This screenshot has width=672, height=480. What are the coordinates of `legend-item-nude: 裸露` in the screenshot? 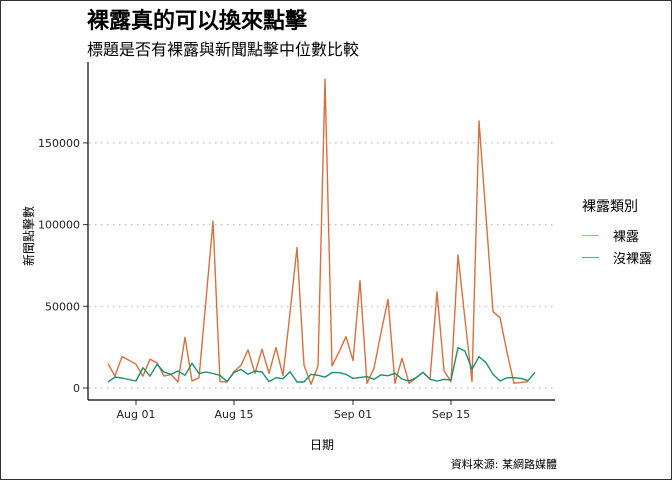 It's located at (617, 235).